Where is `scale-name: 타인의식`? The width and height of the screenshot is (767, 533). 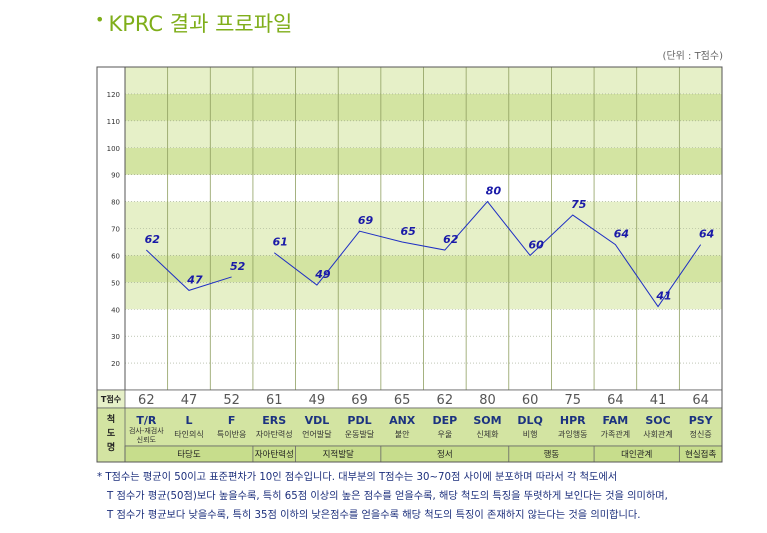
scale-name: 타인의식 is located at coordinates (188, 434).